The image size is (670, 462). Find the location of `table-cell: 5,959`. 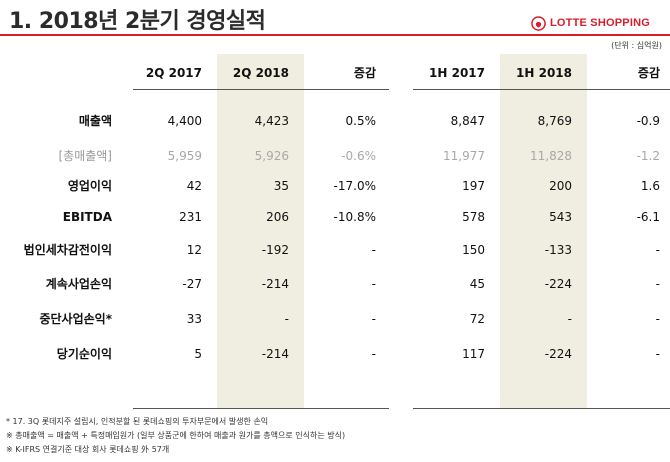

table-cell: 5,959 is located at coordinates (184, 156).